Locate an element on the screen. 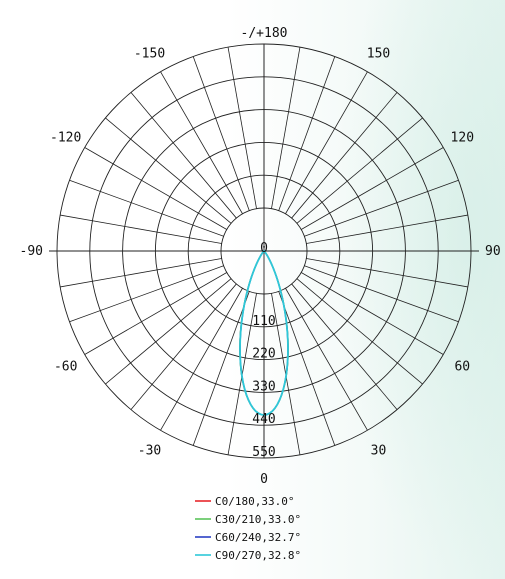  radial-tick-labels: 0 110 220 330 440 550 is located at coordinates (263, 350).